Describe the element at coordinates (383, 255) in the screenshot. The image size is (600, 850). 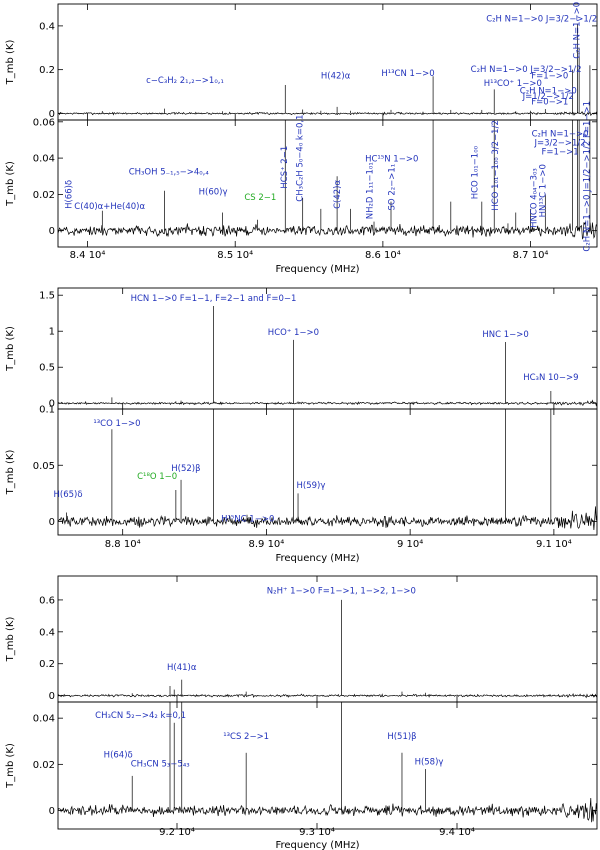
I see `x-tick-label: 8.6 10⁴` at that location.